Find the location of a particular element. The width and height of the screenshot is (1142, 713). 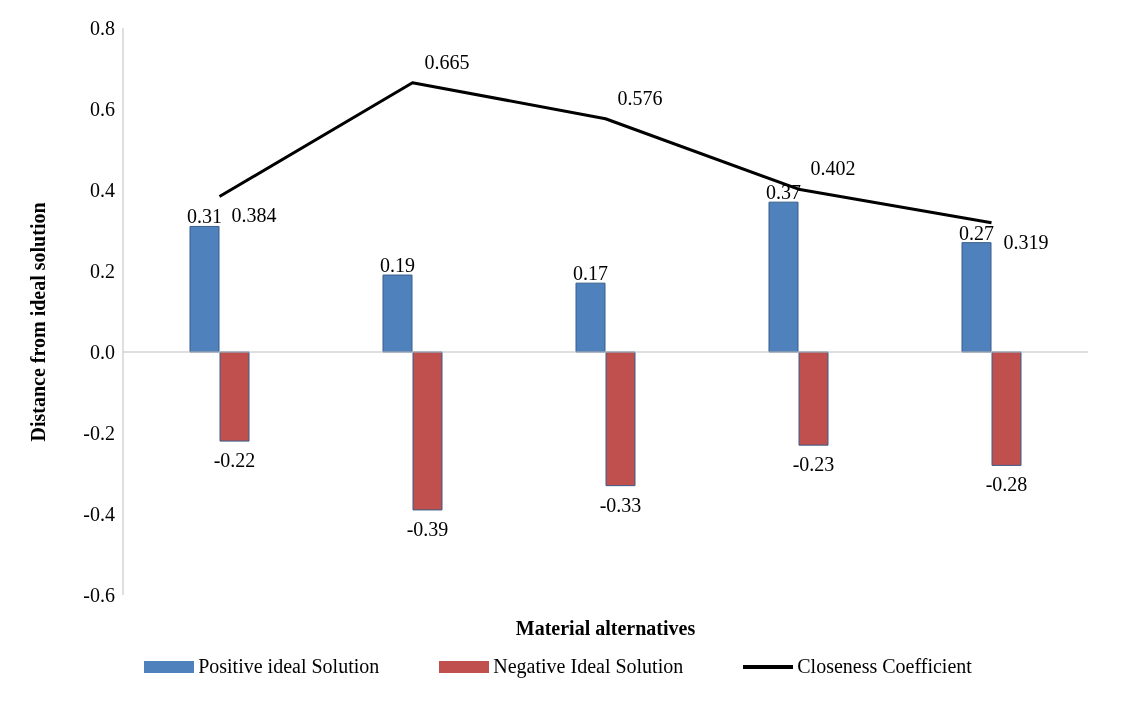

data-label: 0.384 is located at coordinates (254, 215).